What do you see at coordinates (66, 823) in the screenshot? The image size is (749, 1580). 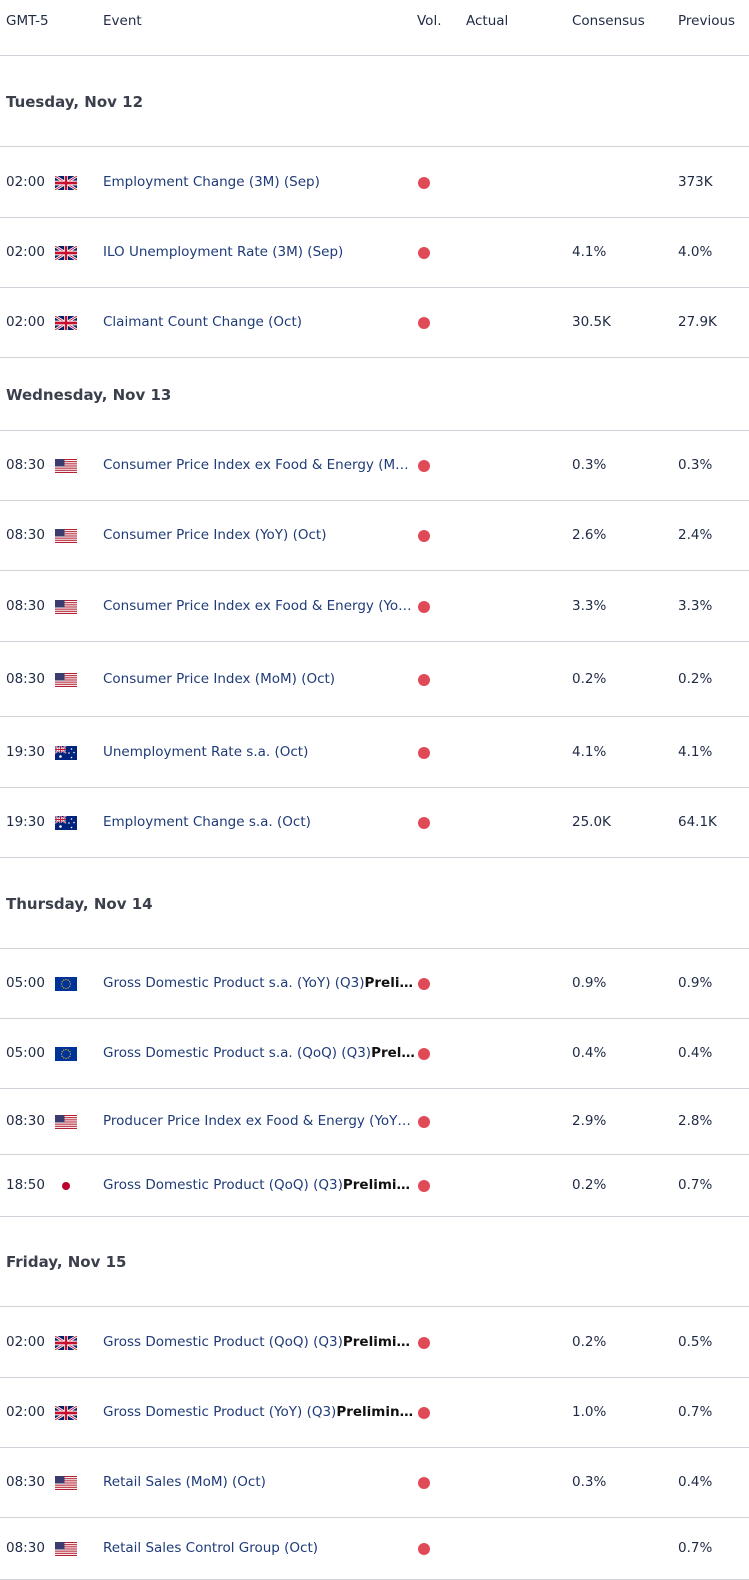 I see `au-flag-icon` at bounding box center [66, 823].